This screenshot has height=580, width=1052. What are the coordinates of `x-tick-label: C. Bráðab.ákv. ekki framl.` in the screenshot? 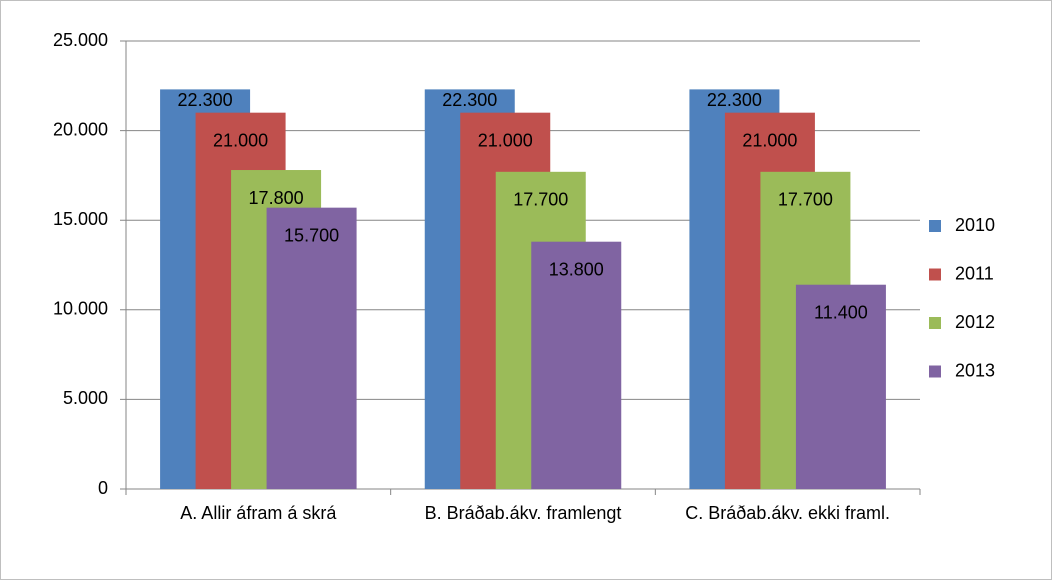 It's located at (788, 513).